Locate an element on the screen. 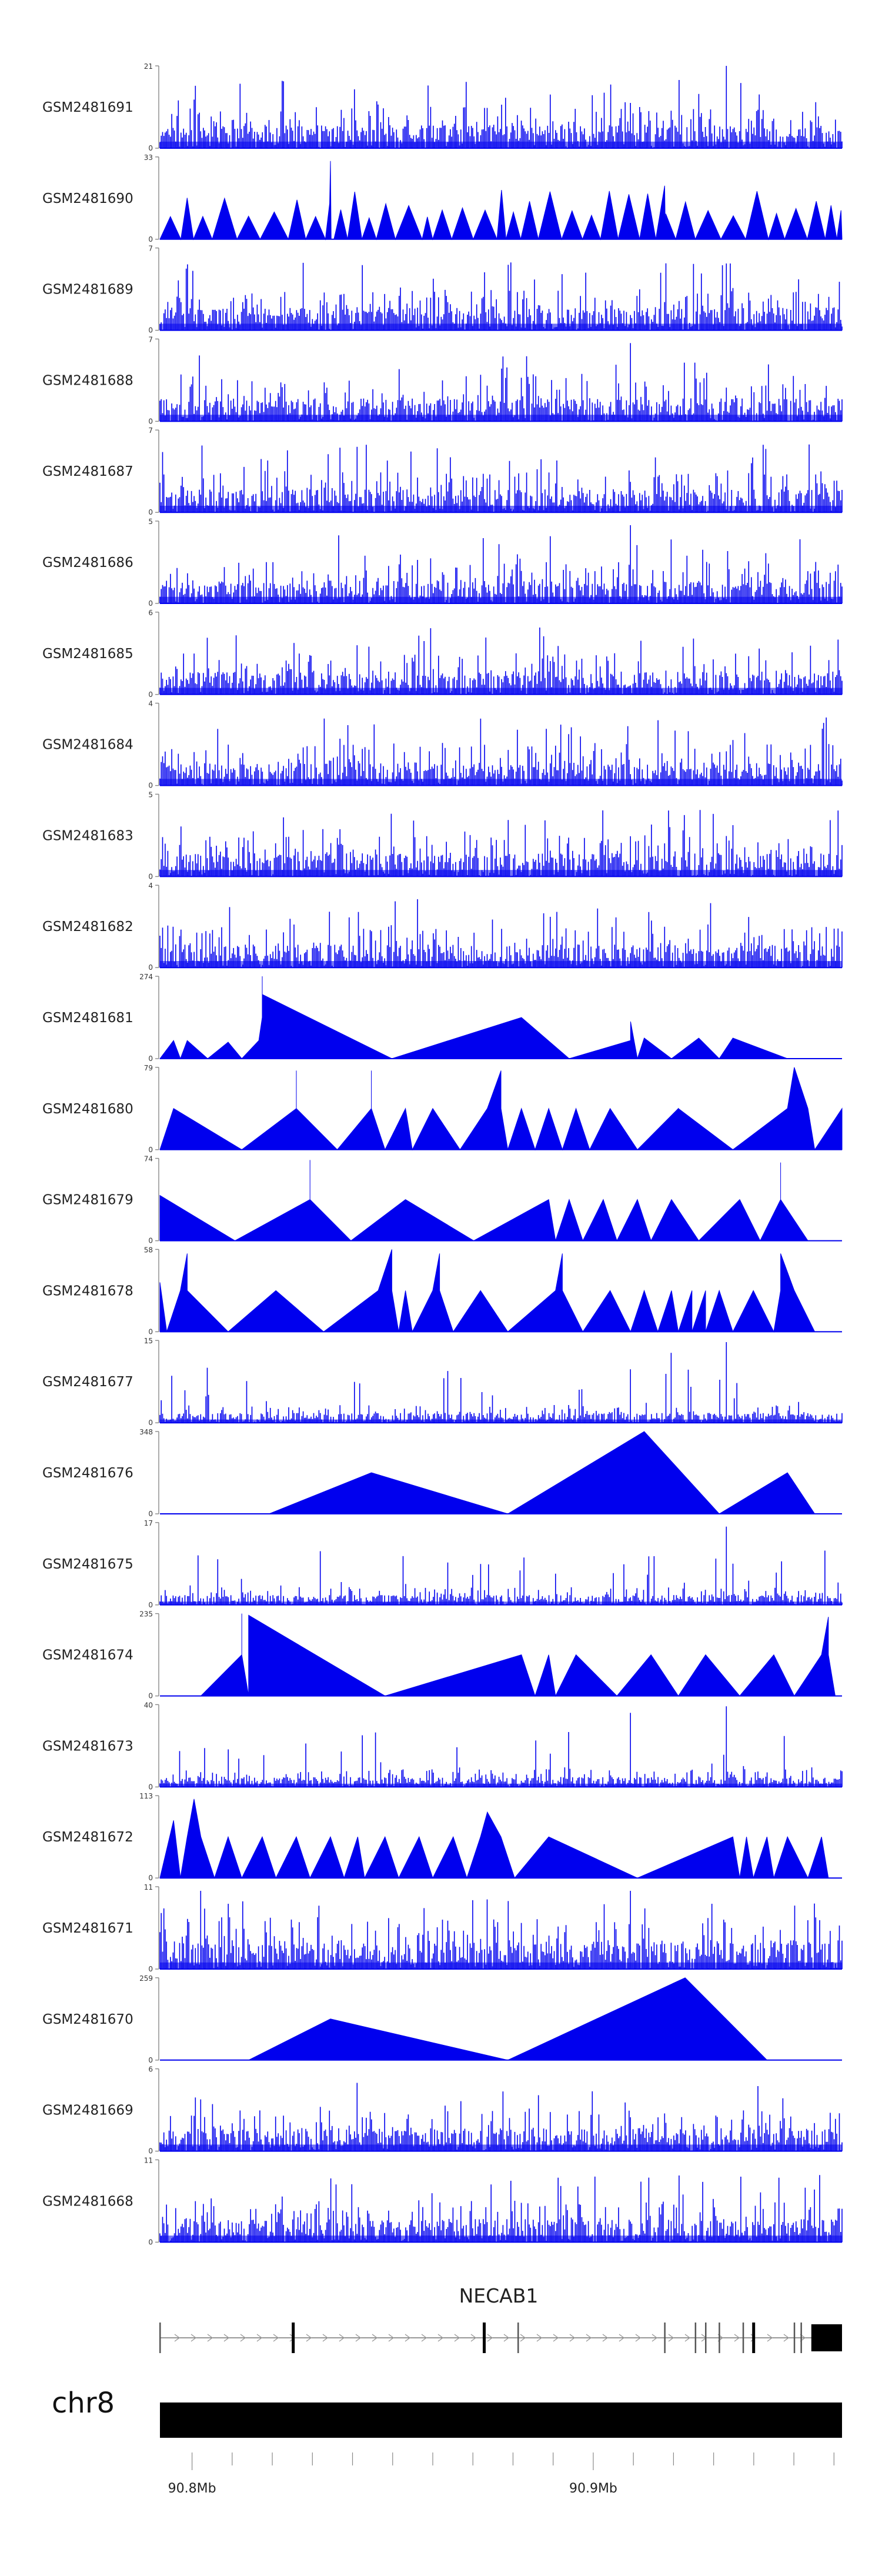 This screenshot has width=882, height=2576. y-tick-label-max: 40 is located at coordinates (148, 1705).